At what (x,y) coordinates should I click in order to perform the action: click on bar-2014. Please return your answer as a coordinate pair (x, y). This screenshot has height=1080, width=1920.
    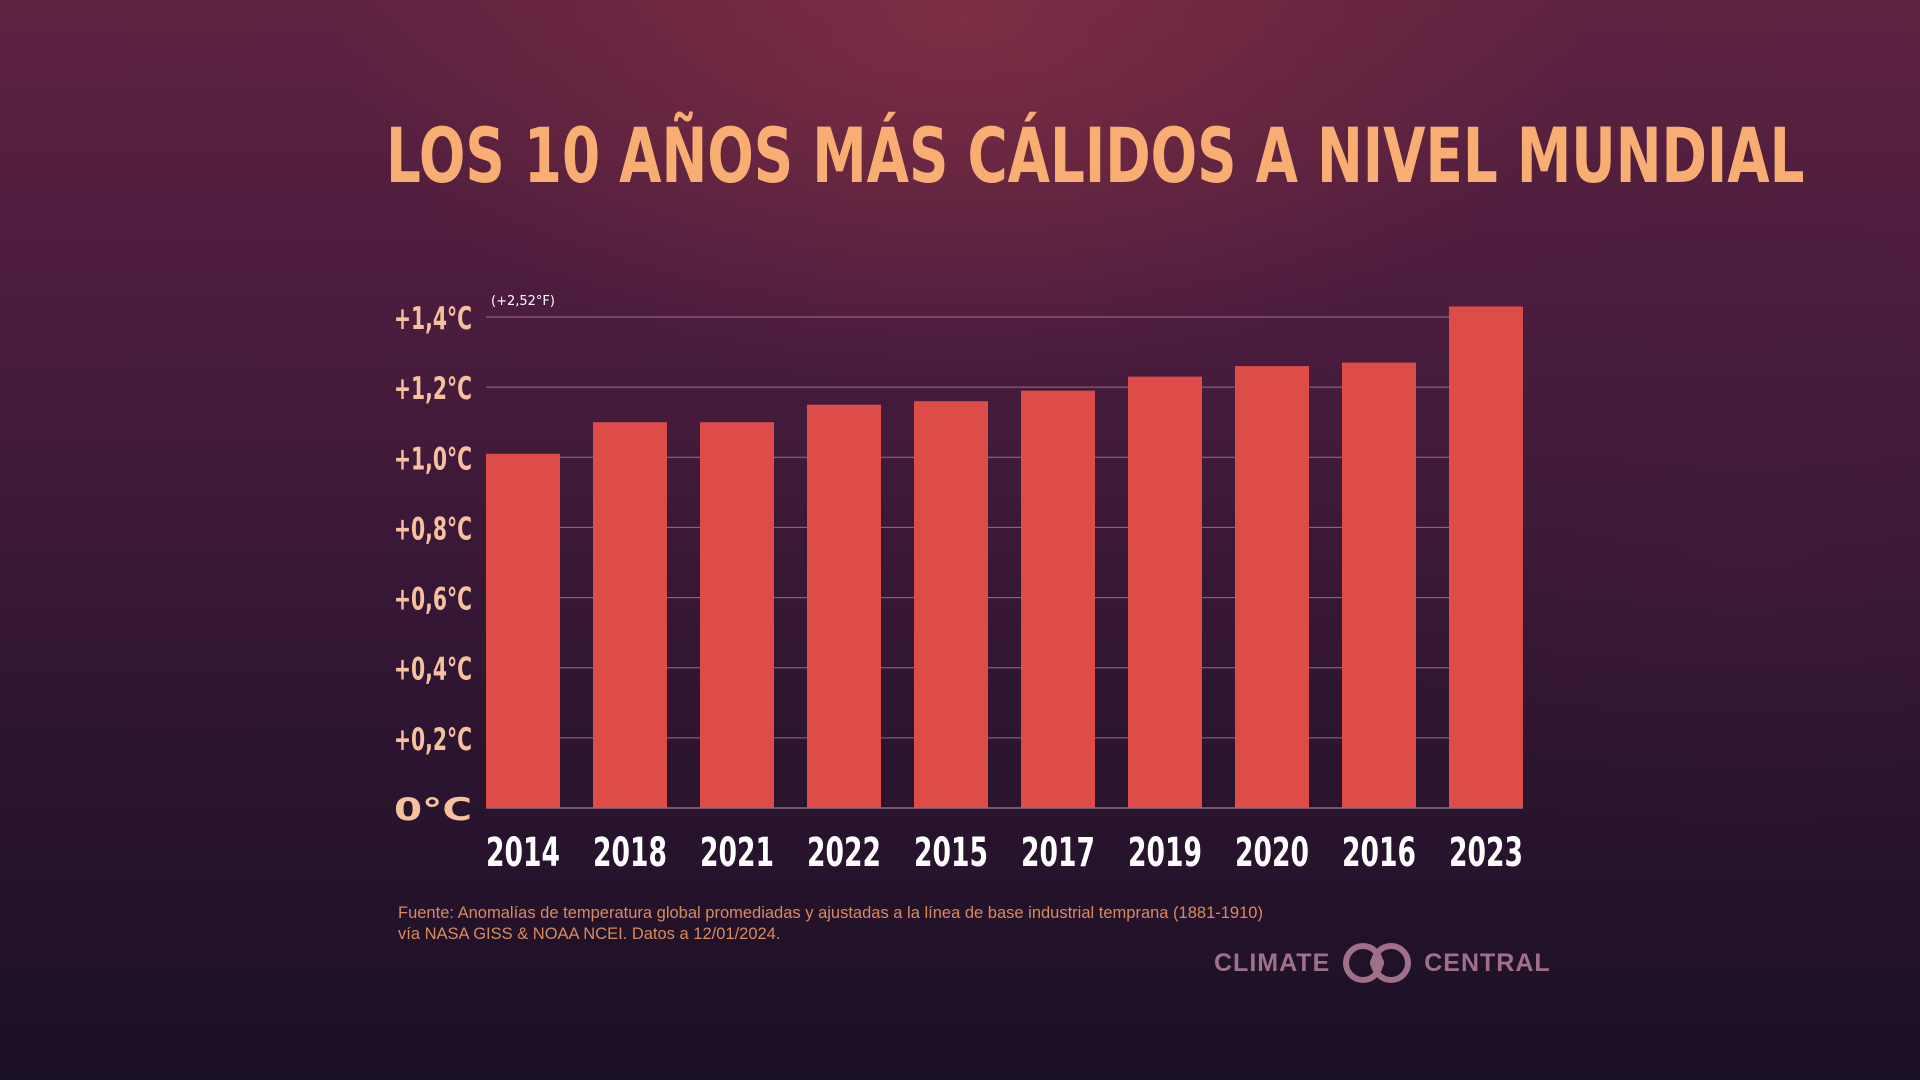
    Looking at the image, I should click on (523, 630).